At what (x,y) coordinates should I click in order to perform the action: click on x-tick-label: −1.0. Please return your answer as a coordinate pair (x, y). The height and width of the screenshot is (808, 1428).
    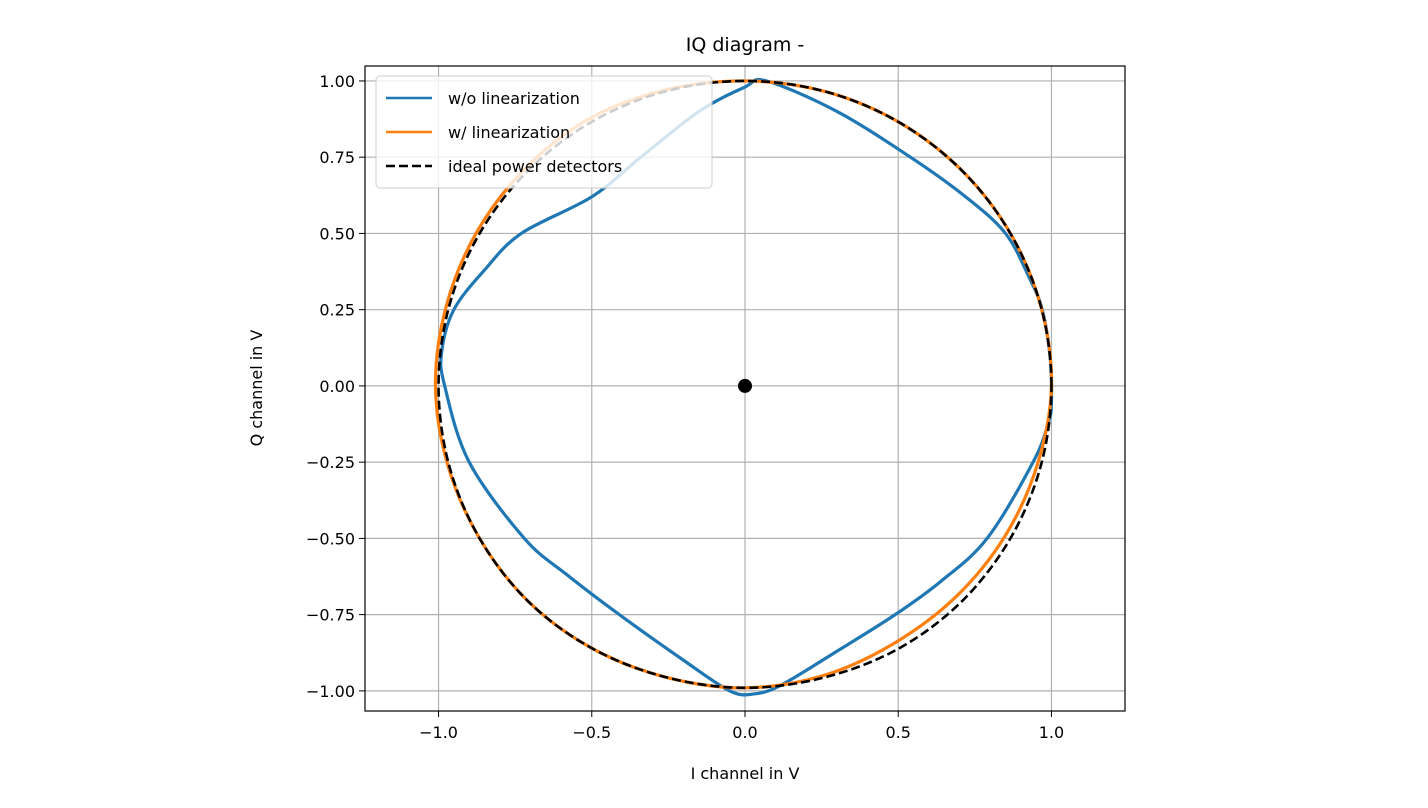
    Looking at the image, I should click on (438, 732).